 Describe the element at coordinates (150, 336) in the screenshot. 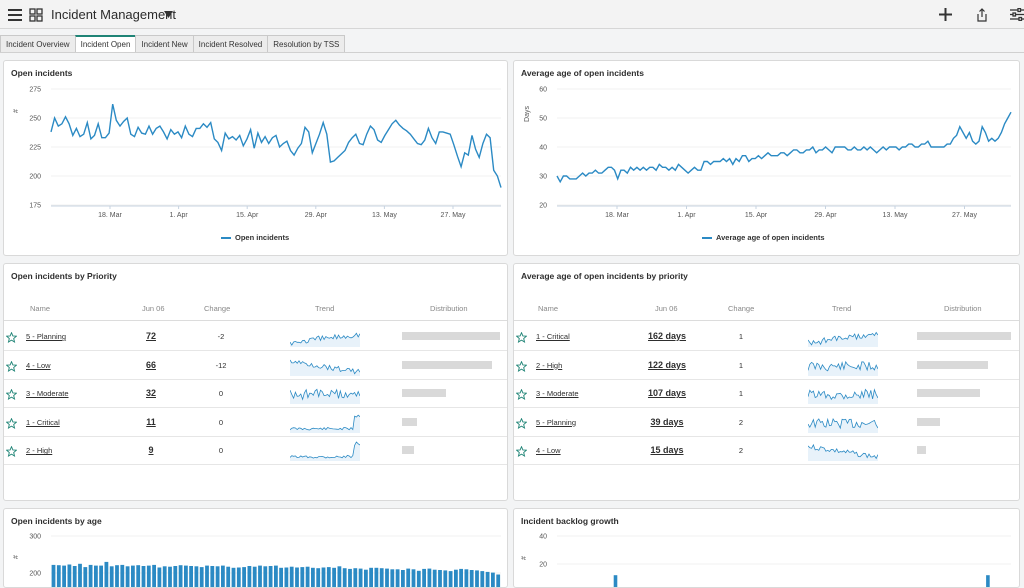

I see `row-value-link: 72` at that location.